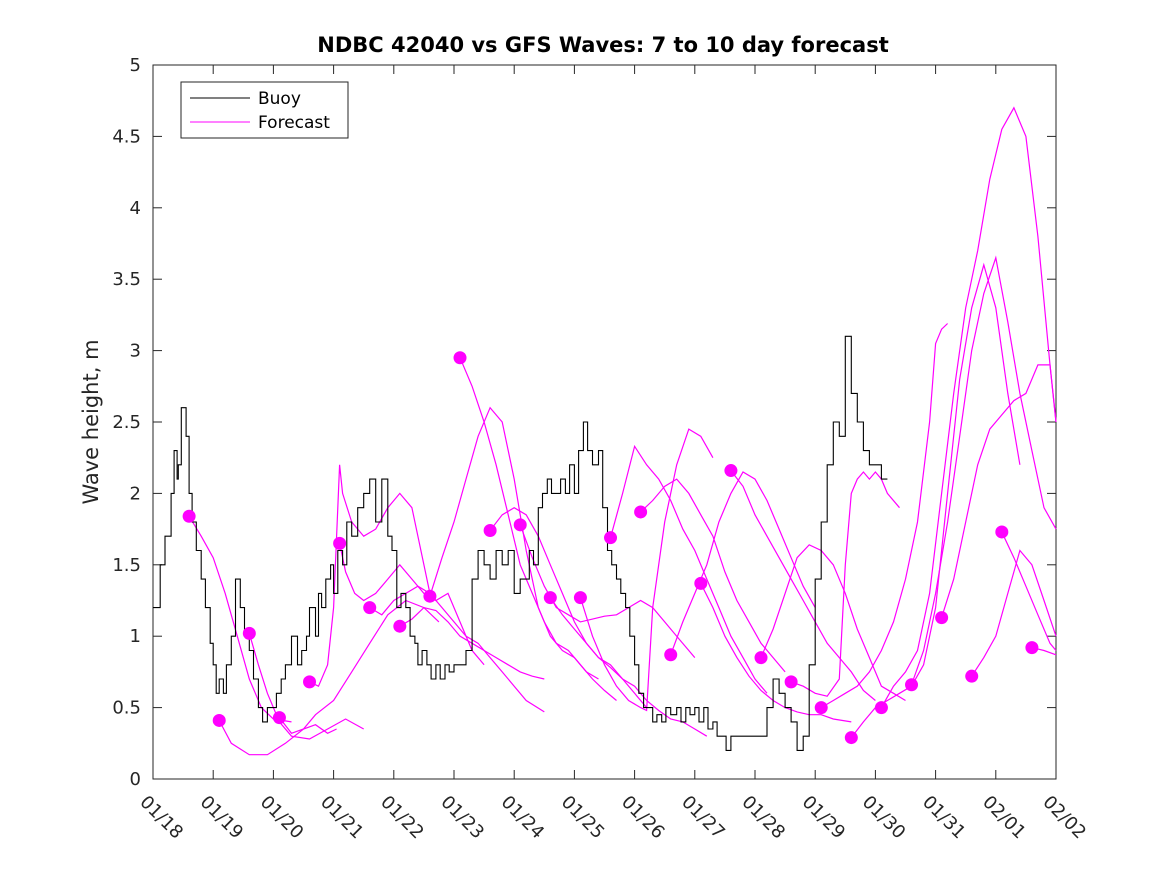 This screenshot has height=875, width=1167. What do you see at coordinates (135, 65) in the screenshot?
I see `y-tick-label: 5` at bounding box center [135, 65].